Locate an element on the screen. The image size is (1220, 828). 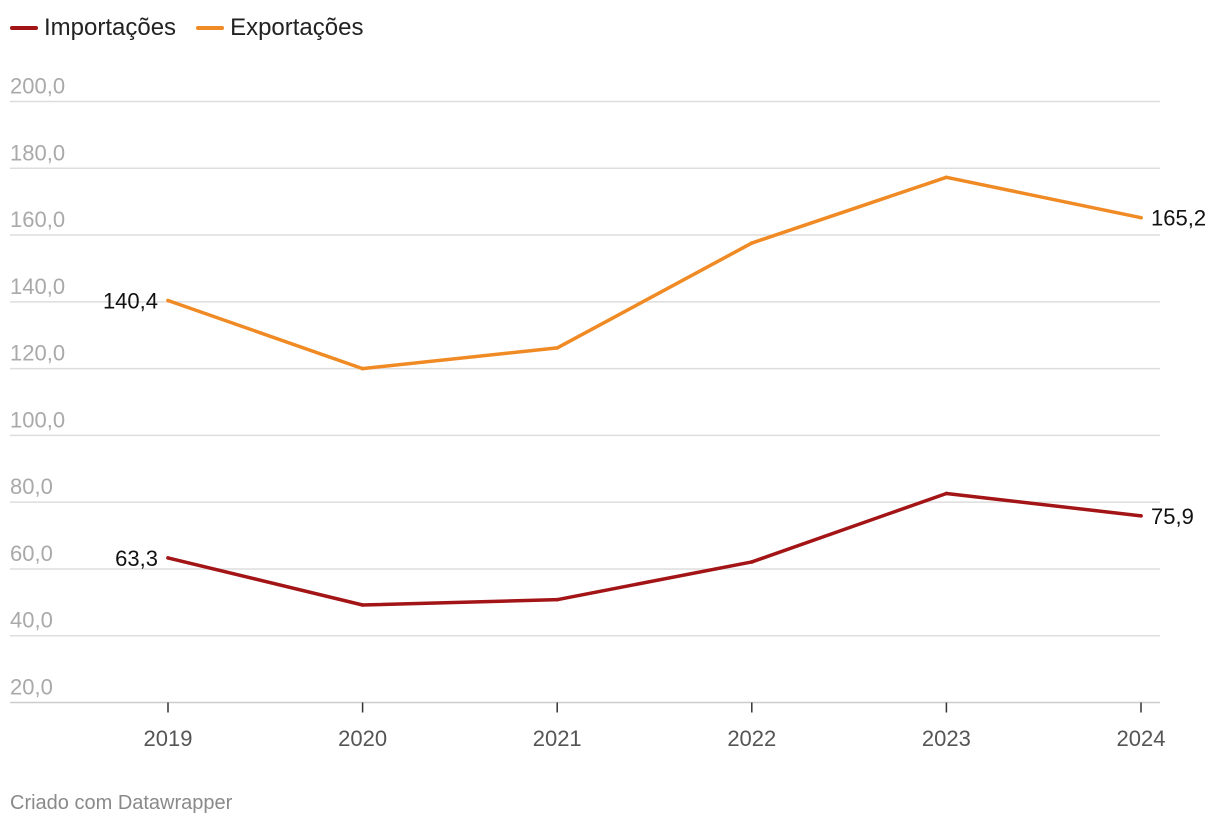
y-tick-label: 80,0 is located at coordinates (31, 486).